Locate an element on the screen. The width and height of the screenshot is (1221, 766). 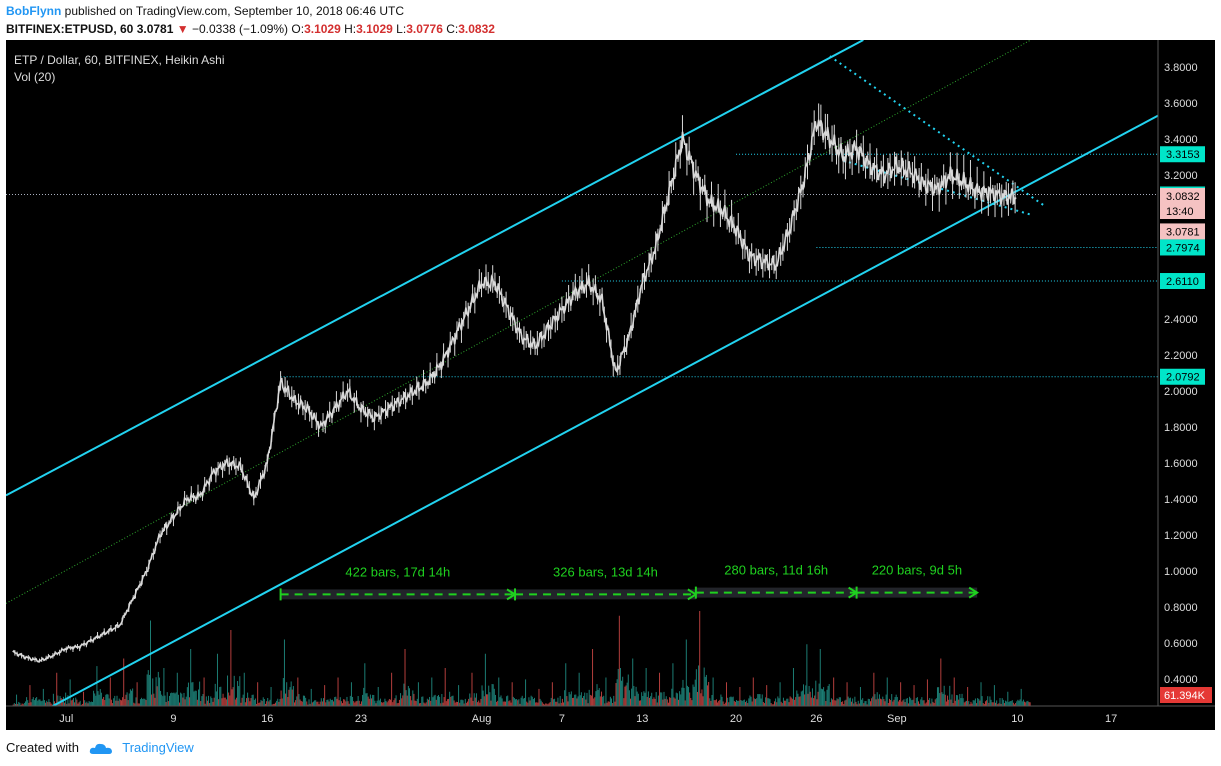
close-label: C: is located at coordinates (452, 29).